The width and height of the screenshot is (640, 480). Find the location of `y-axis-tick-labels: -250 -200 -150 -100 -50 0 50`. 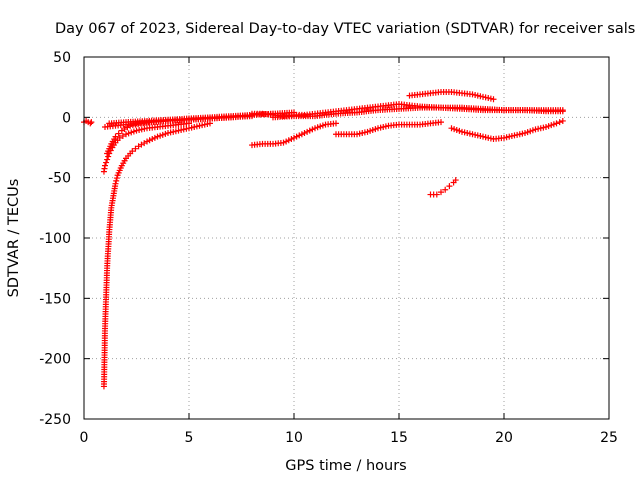

y-axis-tick-labels: -250 -200 -150 -100 -50 0 50 is located at coordinates (55, 239).